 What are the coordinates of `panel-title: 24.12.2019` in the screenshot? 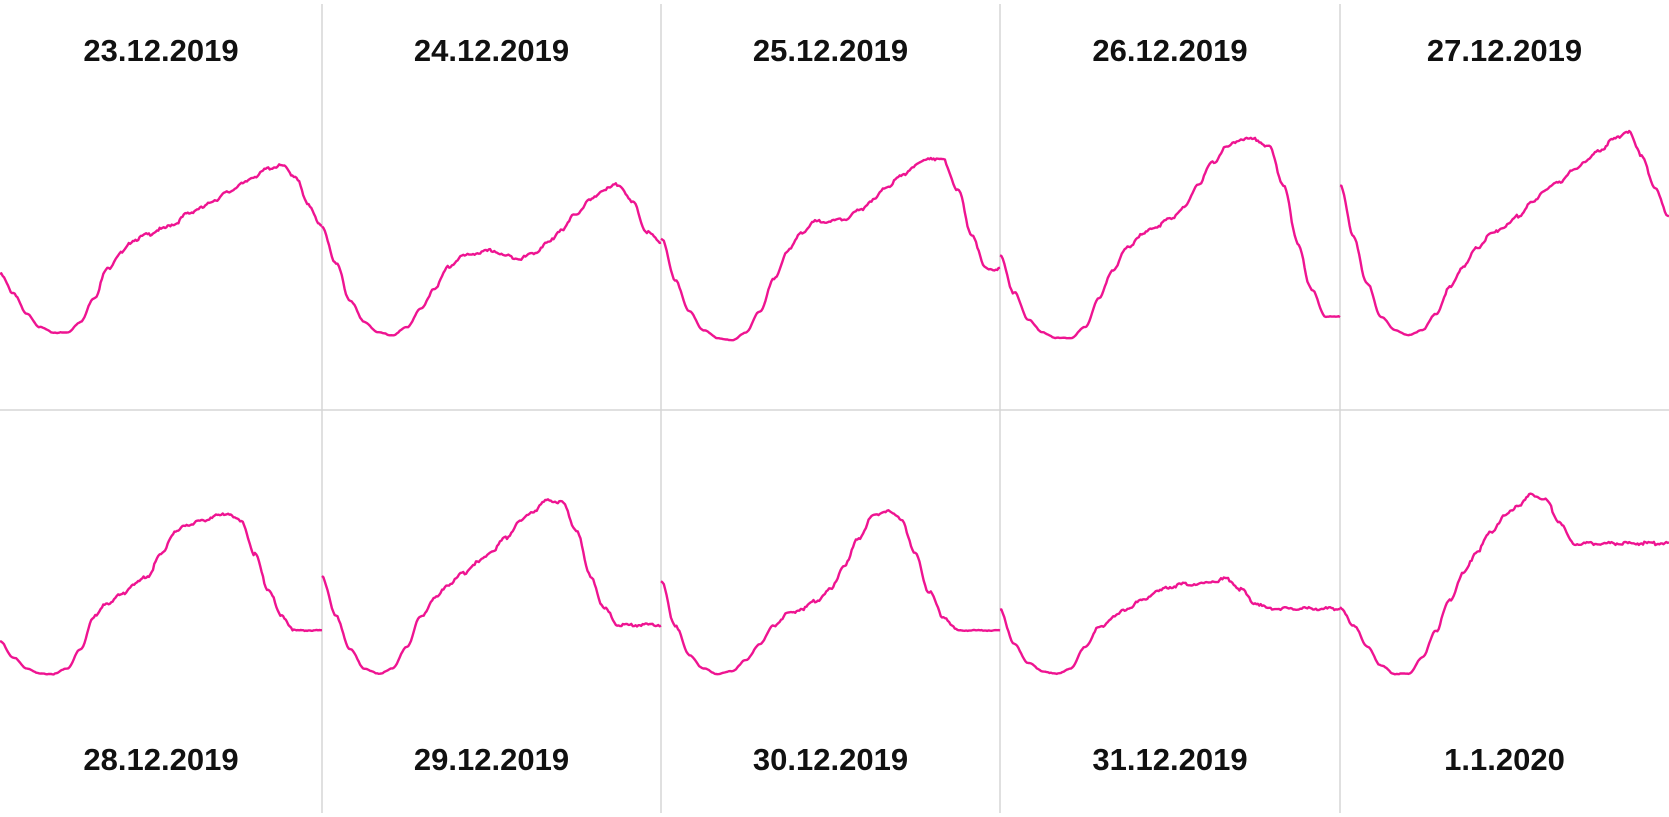 It's located at (491, 50).